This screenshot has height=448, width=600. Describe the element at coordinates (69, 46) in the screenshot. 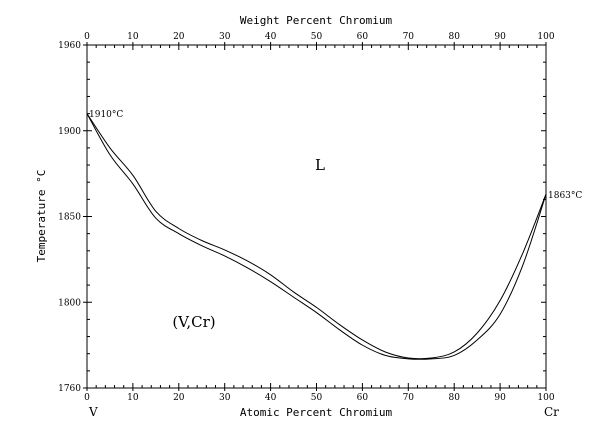

I see `y-tick-label: 1960` at that location.